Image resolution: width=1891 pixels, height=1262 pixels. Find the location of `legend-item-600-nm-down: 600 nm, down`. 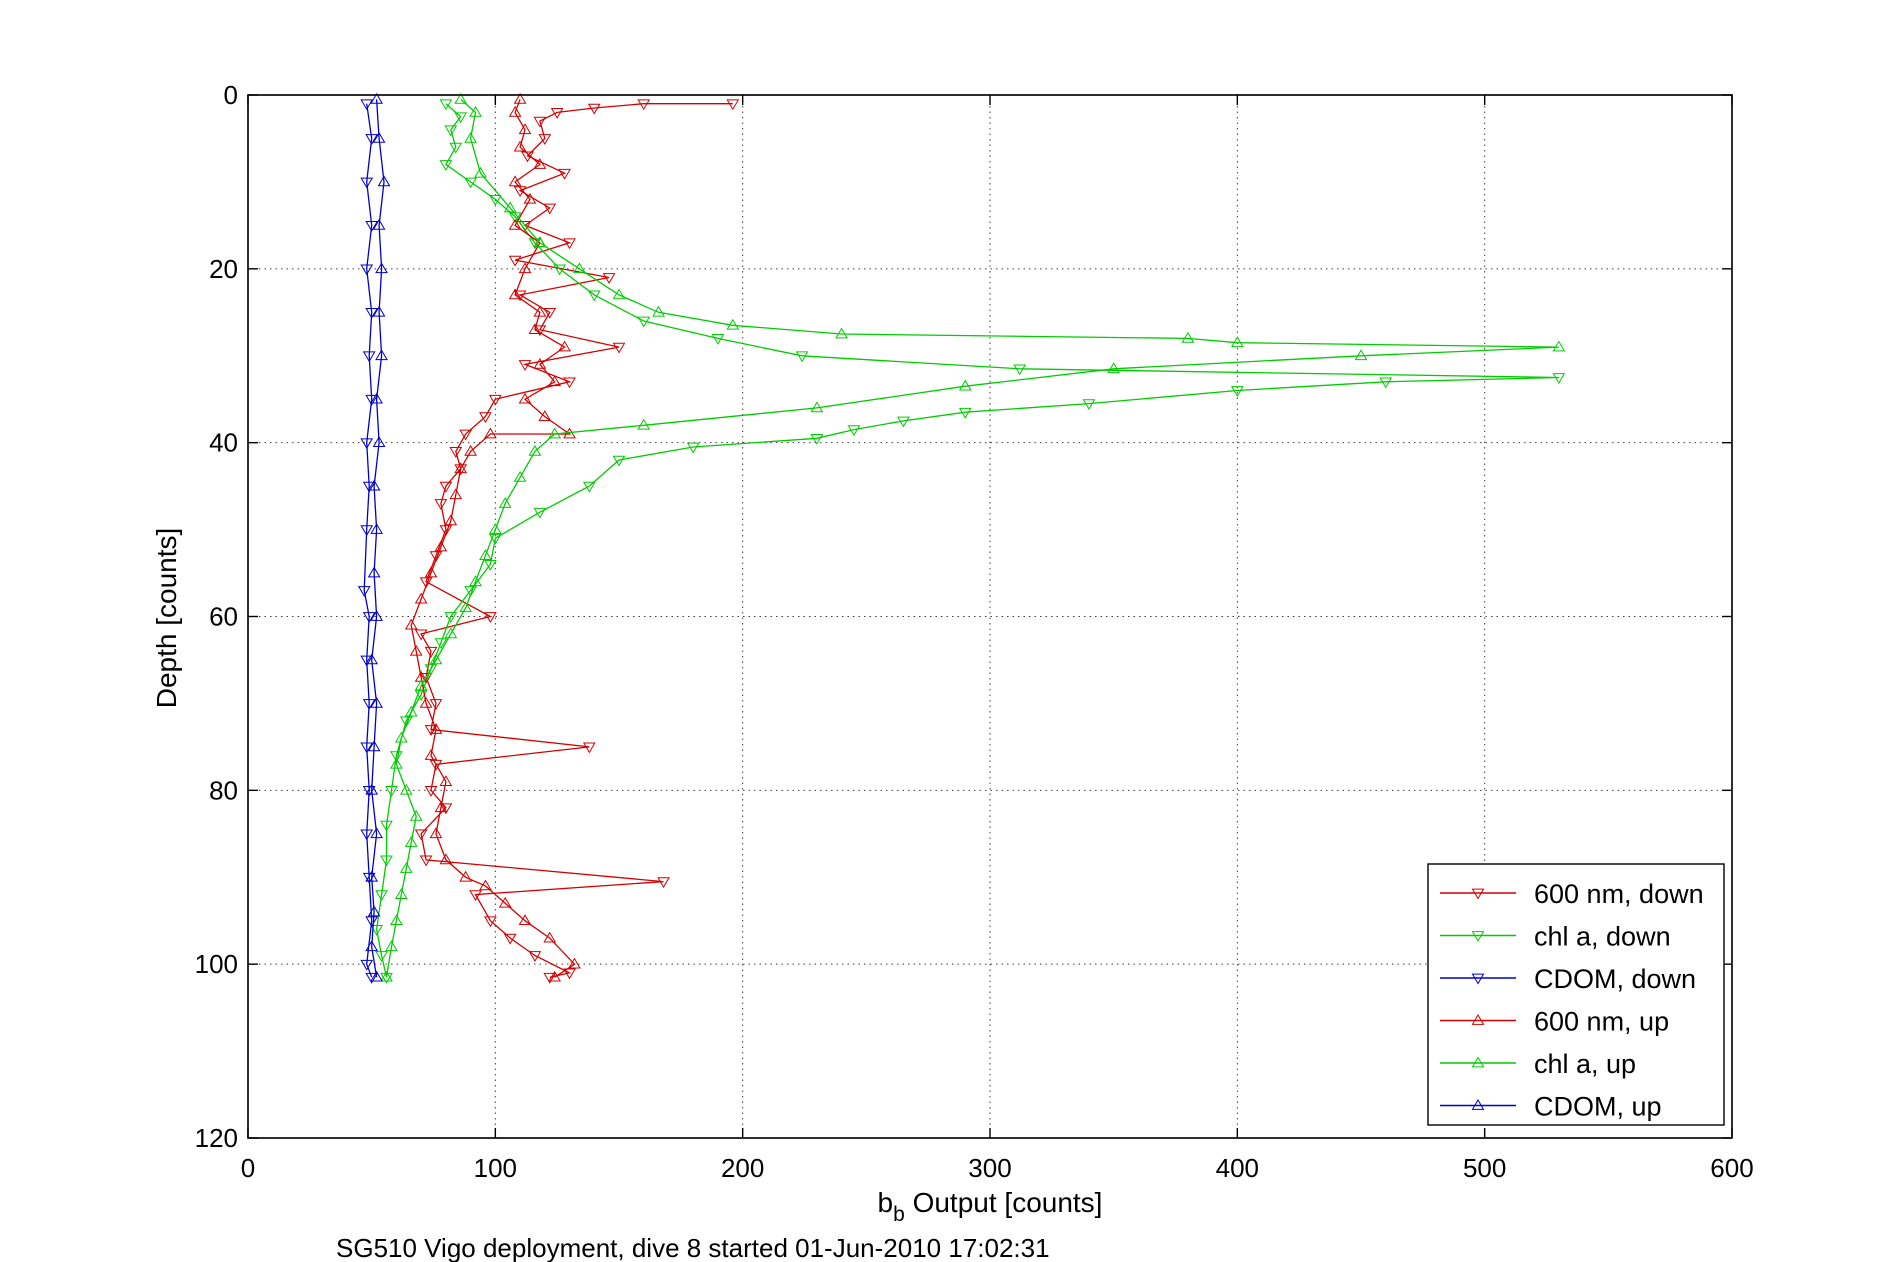

legend-item-600-nm-down: 600 nm, down is located at coordinates (1572, 894).